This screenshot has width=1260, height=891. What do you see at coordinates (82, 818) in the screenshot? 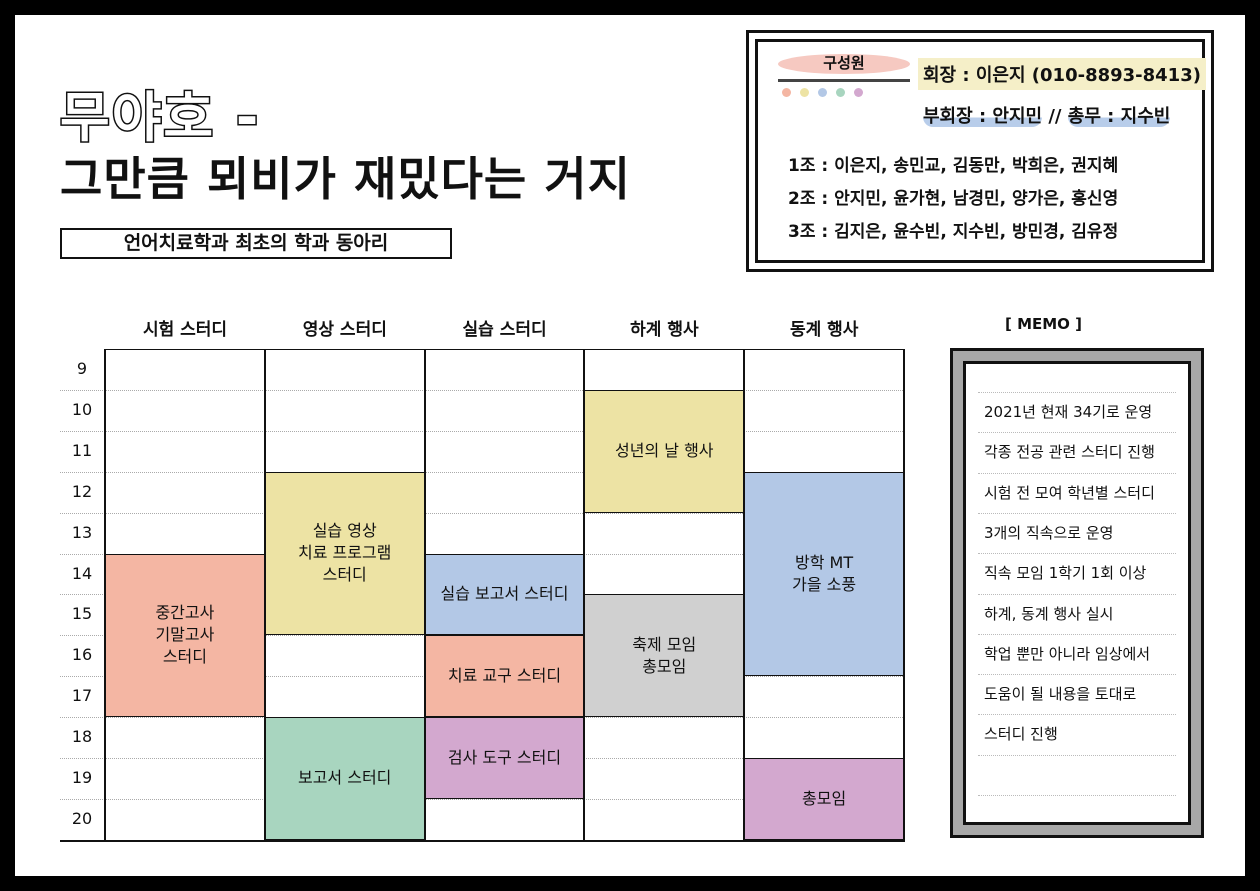
I see `hour-label: 20` at bounding box center [82, 818].